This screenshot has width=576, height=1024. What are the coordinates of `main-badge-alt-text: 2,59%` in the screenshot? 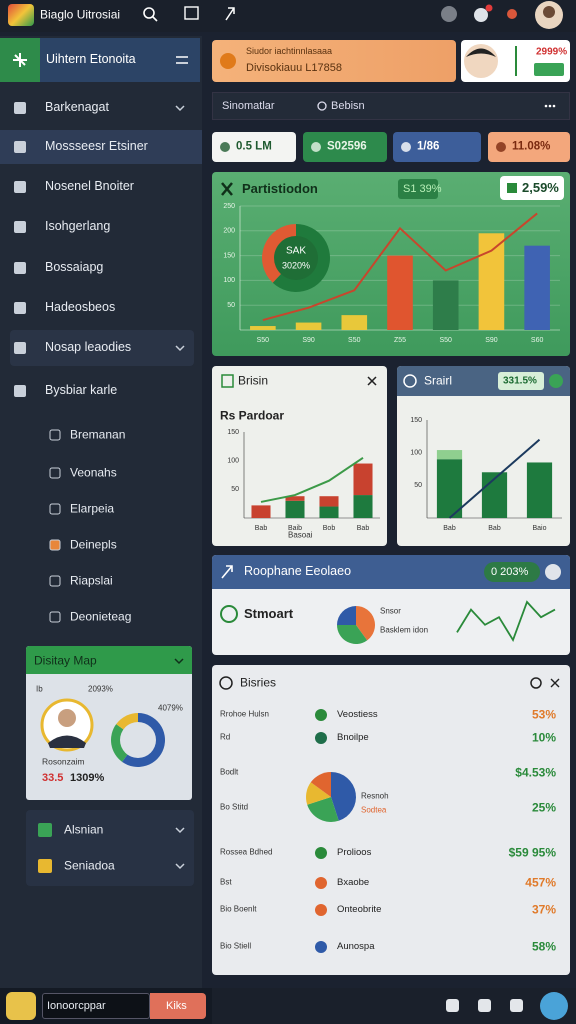 It's located at (540, 187).